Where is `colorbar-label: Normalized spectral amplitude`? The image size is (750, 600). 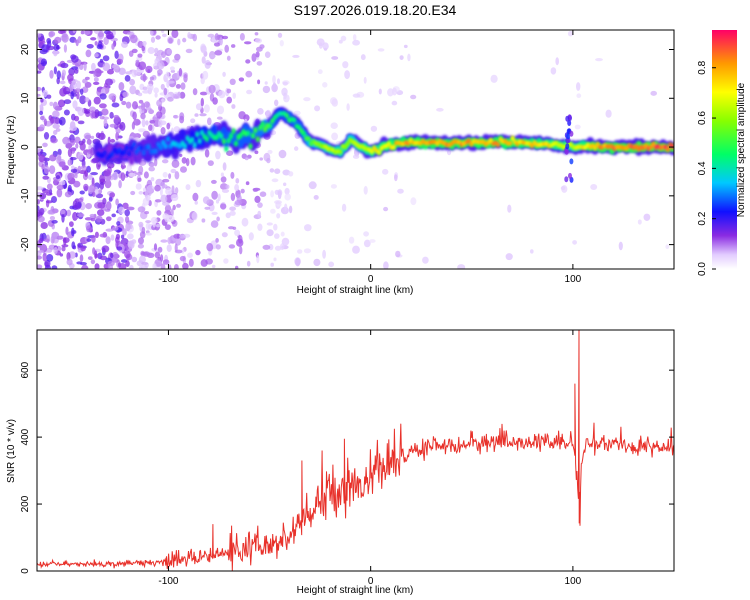 colorbar-label: Normalized spectral amplitude is located at coordinates (741, 149).